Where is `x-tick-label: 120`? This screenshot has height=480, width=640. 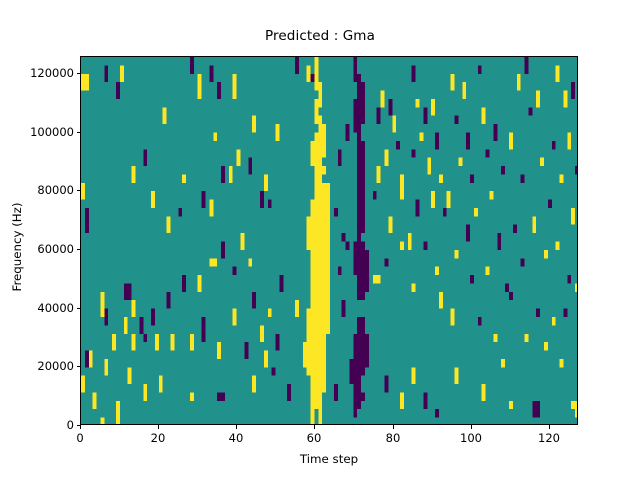 x-tick-label: 120 is located at coordinates (549, 438).